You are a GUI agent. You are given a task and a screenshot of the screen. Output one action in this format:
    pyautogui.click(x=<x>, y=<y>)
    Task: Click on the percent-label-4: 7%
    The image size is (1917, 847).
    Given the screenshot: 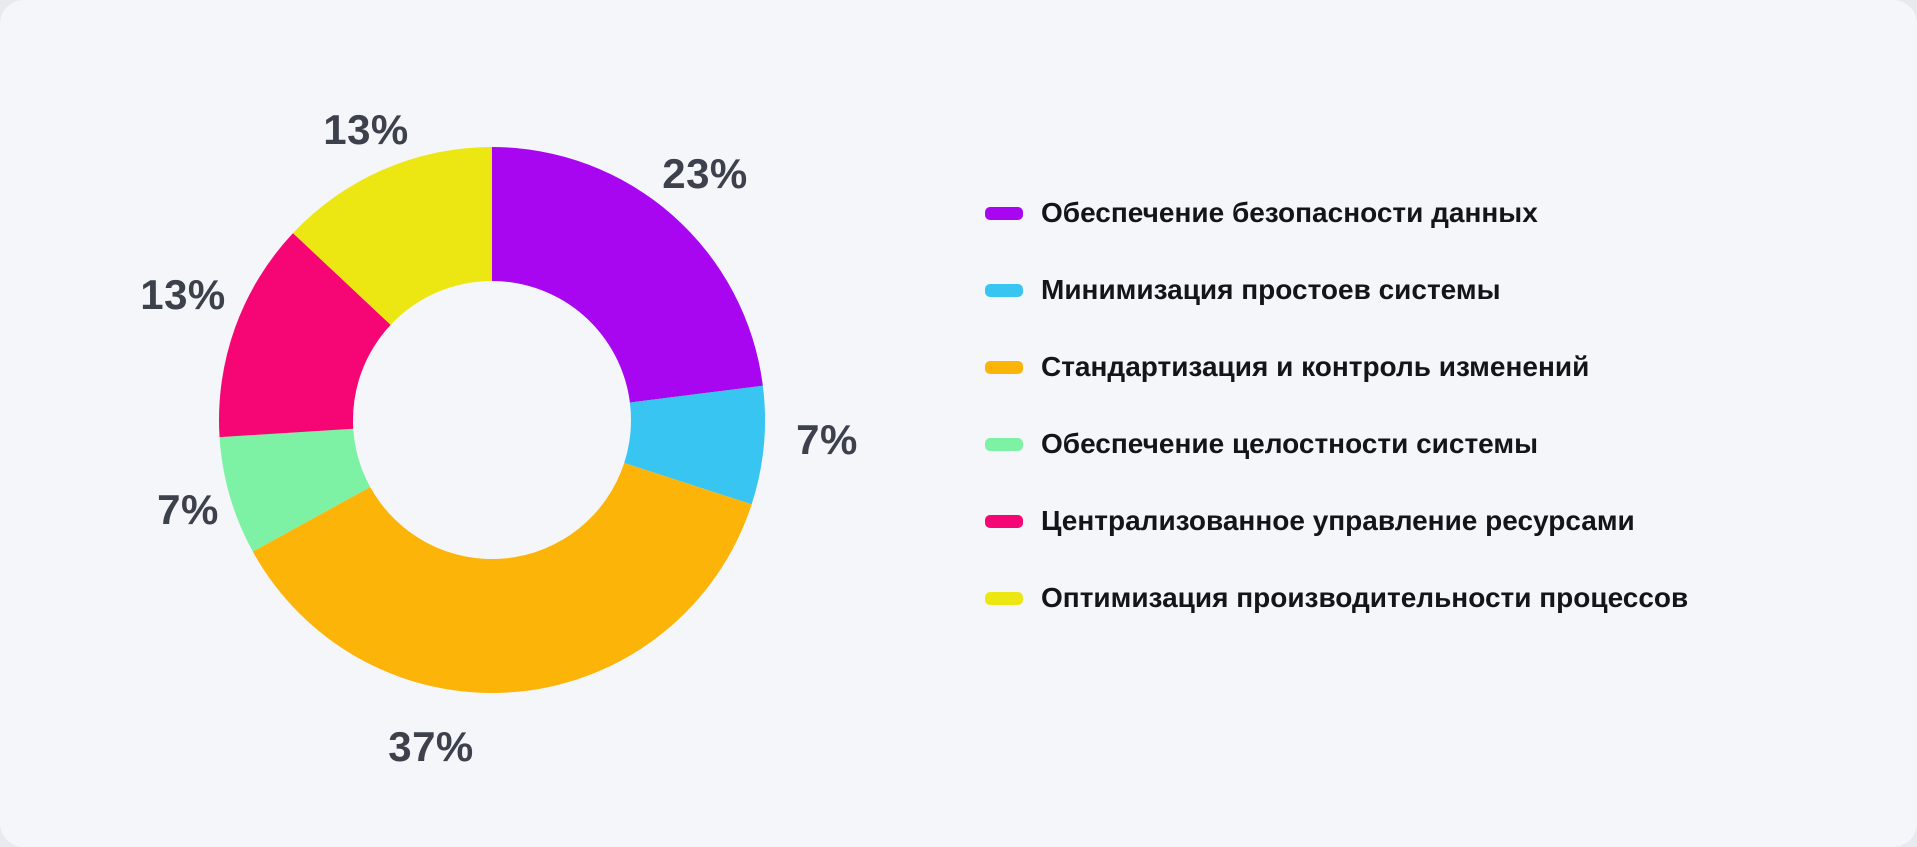 What is the action you would take?
    pyautogui.click(x=188, y=509)
    